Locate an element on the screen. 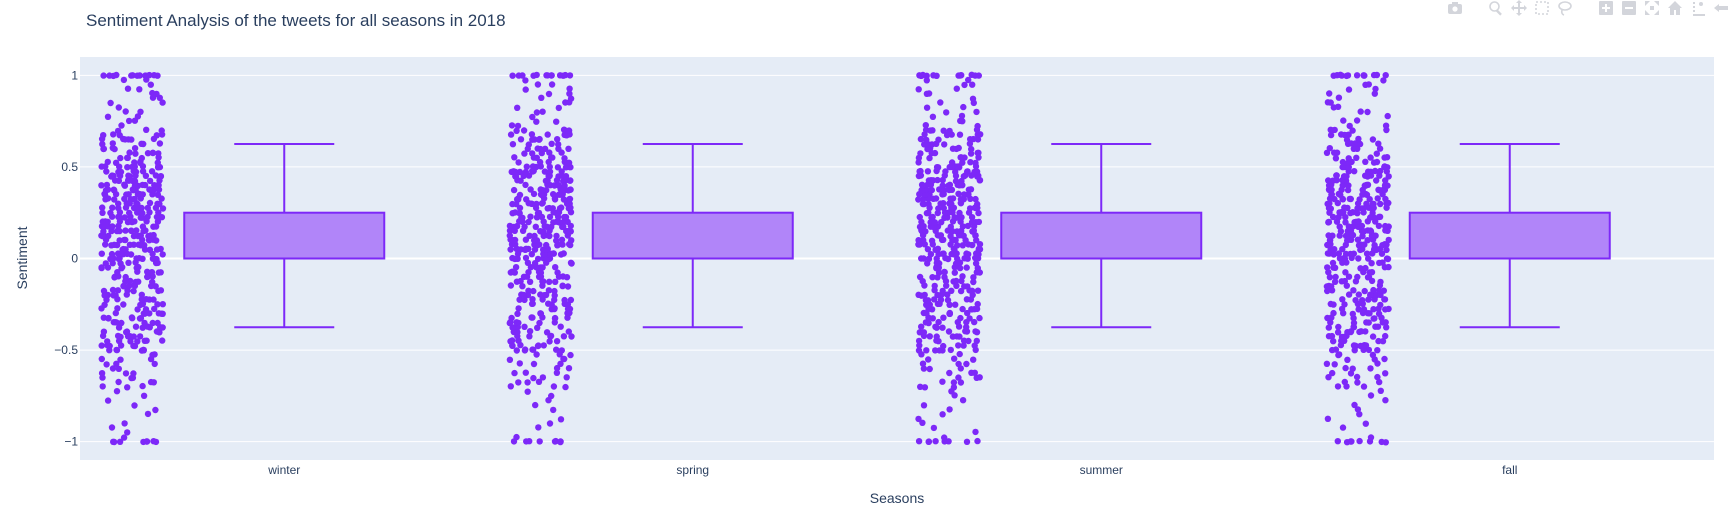 The height and width of the screenshot is (530, 1733). zoom-out-icon is located at coordinates (1628, 8).